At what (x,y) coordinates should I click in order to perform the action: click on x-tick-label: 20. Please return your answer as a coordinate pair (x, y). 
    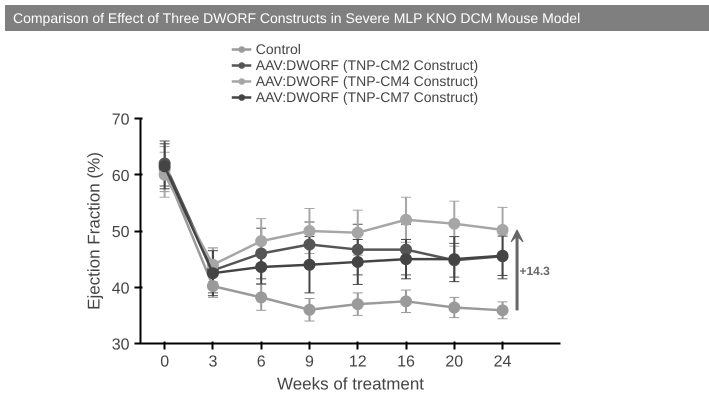
    Looking at the image, I should click on (454, 362).